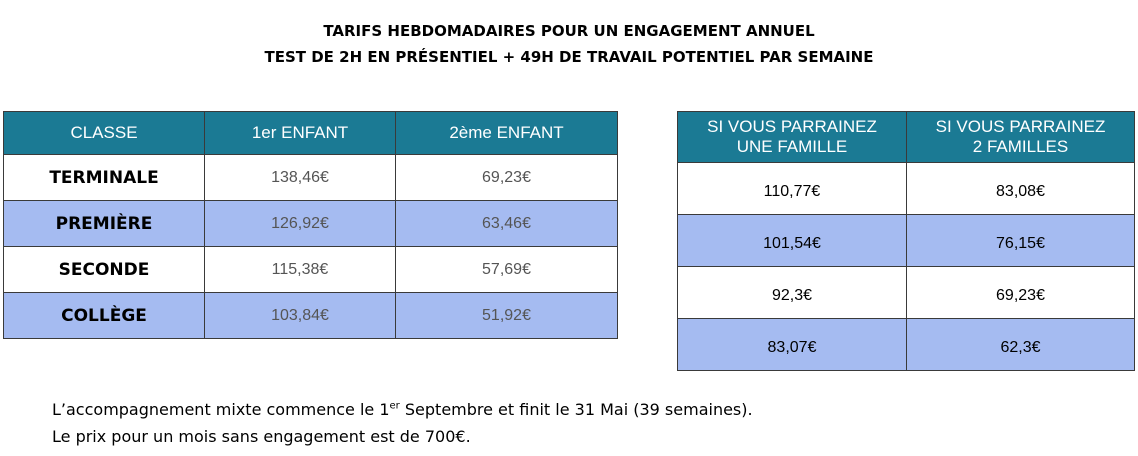 Image resolution: width=1138 pixels, height=456 pixels. I want to click on price-cell: 83,08€, so click(1020, 188).